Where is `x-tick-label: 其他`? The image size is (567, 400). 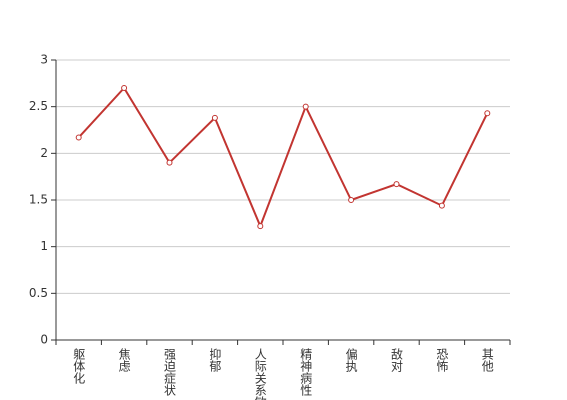 x-tick-label: 其他 is located at coordinates (487, 360).